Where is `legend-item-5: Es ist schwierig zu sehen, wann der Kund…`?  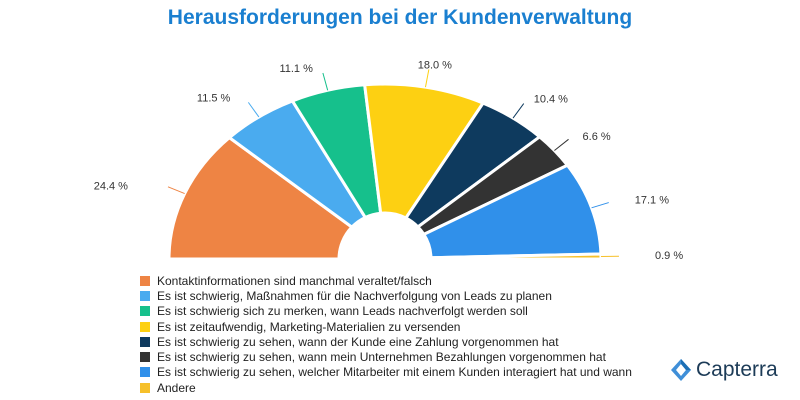 legend-item-5: Es ist schwierig zu sehen, wann der Kund… is located at coordinates (386, 341).